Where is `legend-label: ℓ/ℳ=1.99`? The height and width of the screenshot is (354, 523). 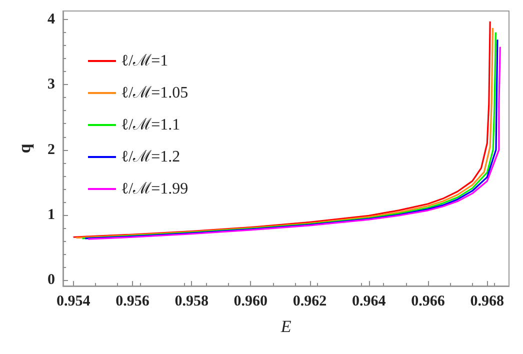
legend-label: ℓ/ℳ=1.99 is located at coordinates (154, 189).